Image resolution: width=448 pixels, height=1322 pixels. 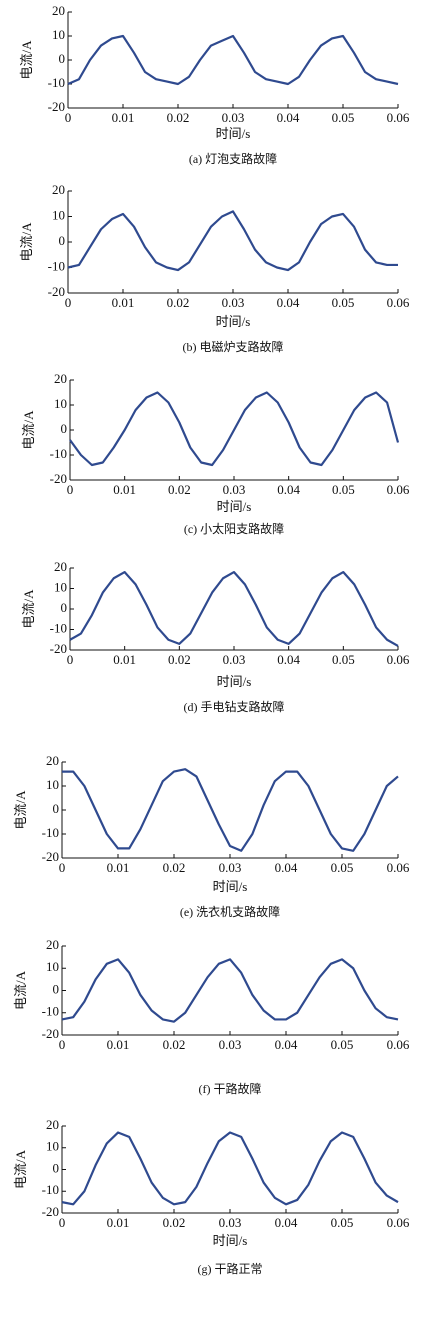 I want to click on caption: (a) 灯泡支路故障, so click(x=233, y=158).